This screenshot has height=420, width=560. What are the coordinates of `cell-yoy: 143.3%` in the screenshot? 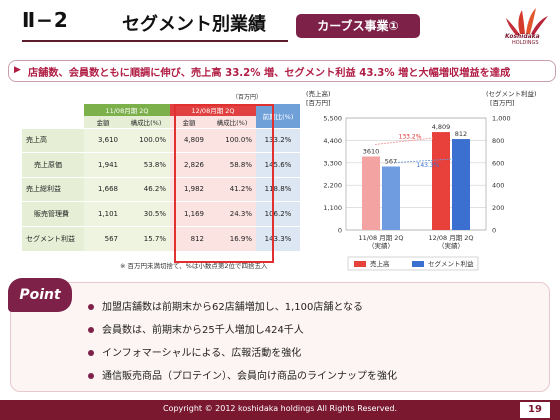 It's located at (278, 238).